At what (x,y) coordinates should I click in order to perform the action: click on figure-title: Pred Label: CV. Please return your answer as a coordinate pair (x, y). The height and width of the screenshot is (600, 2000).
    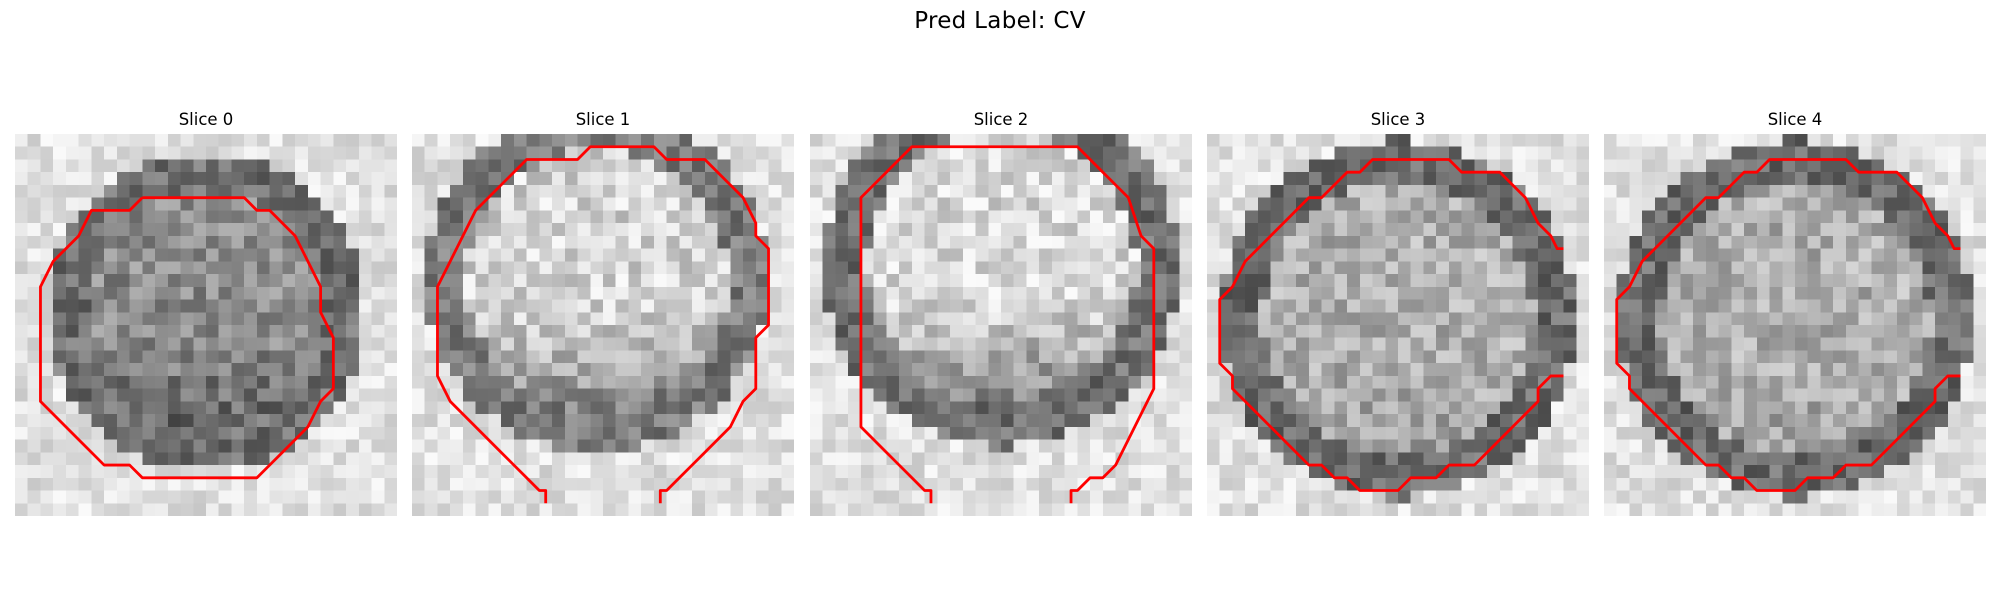
    Looking at the image, I should click on (1000, 21).